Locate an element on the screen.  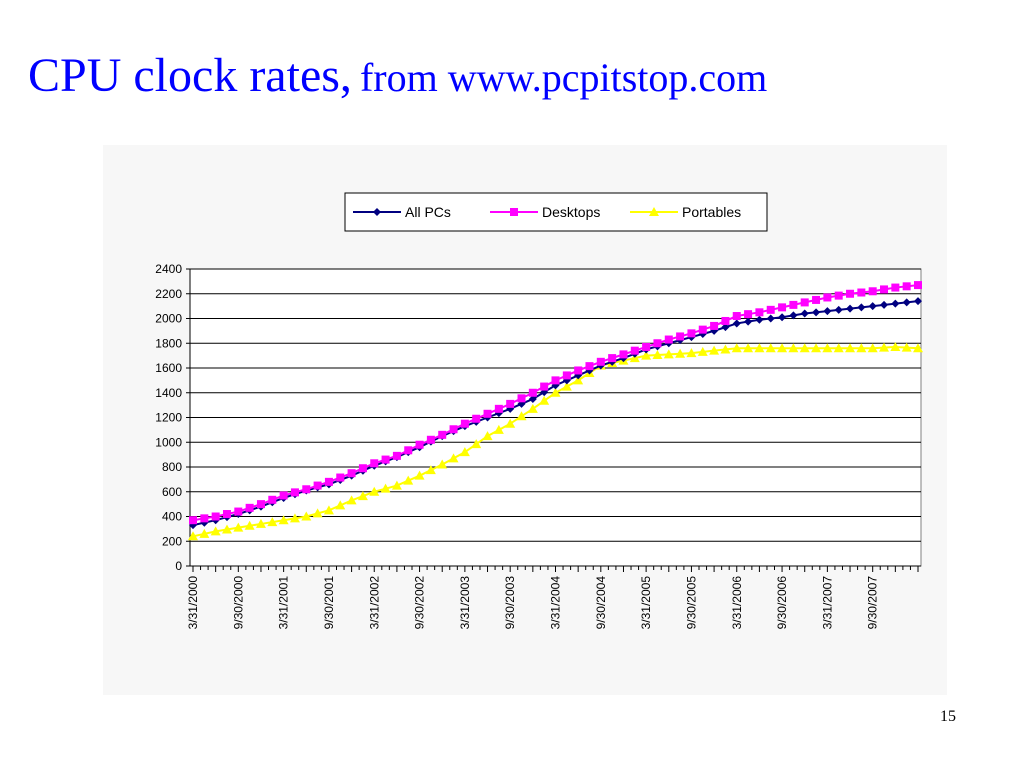
slide-title-source: from www.pcpitstop.com is located at coordinates (563, 77).